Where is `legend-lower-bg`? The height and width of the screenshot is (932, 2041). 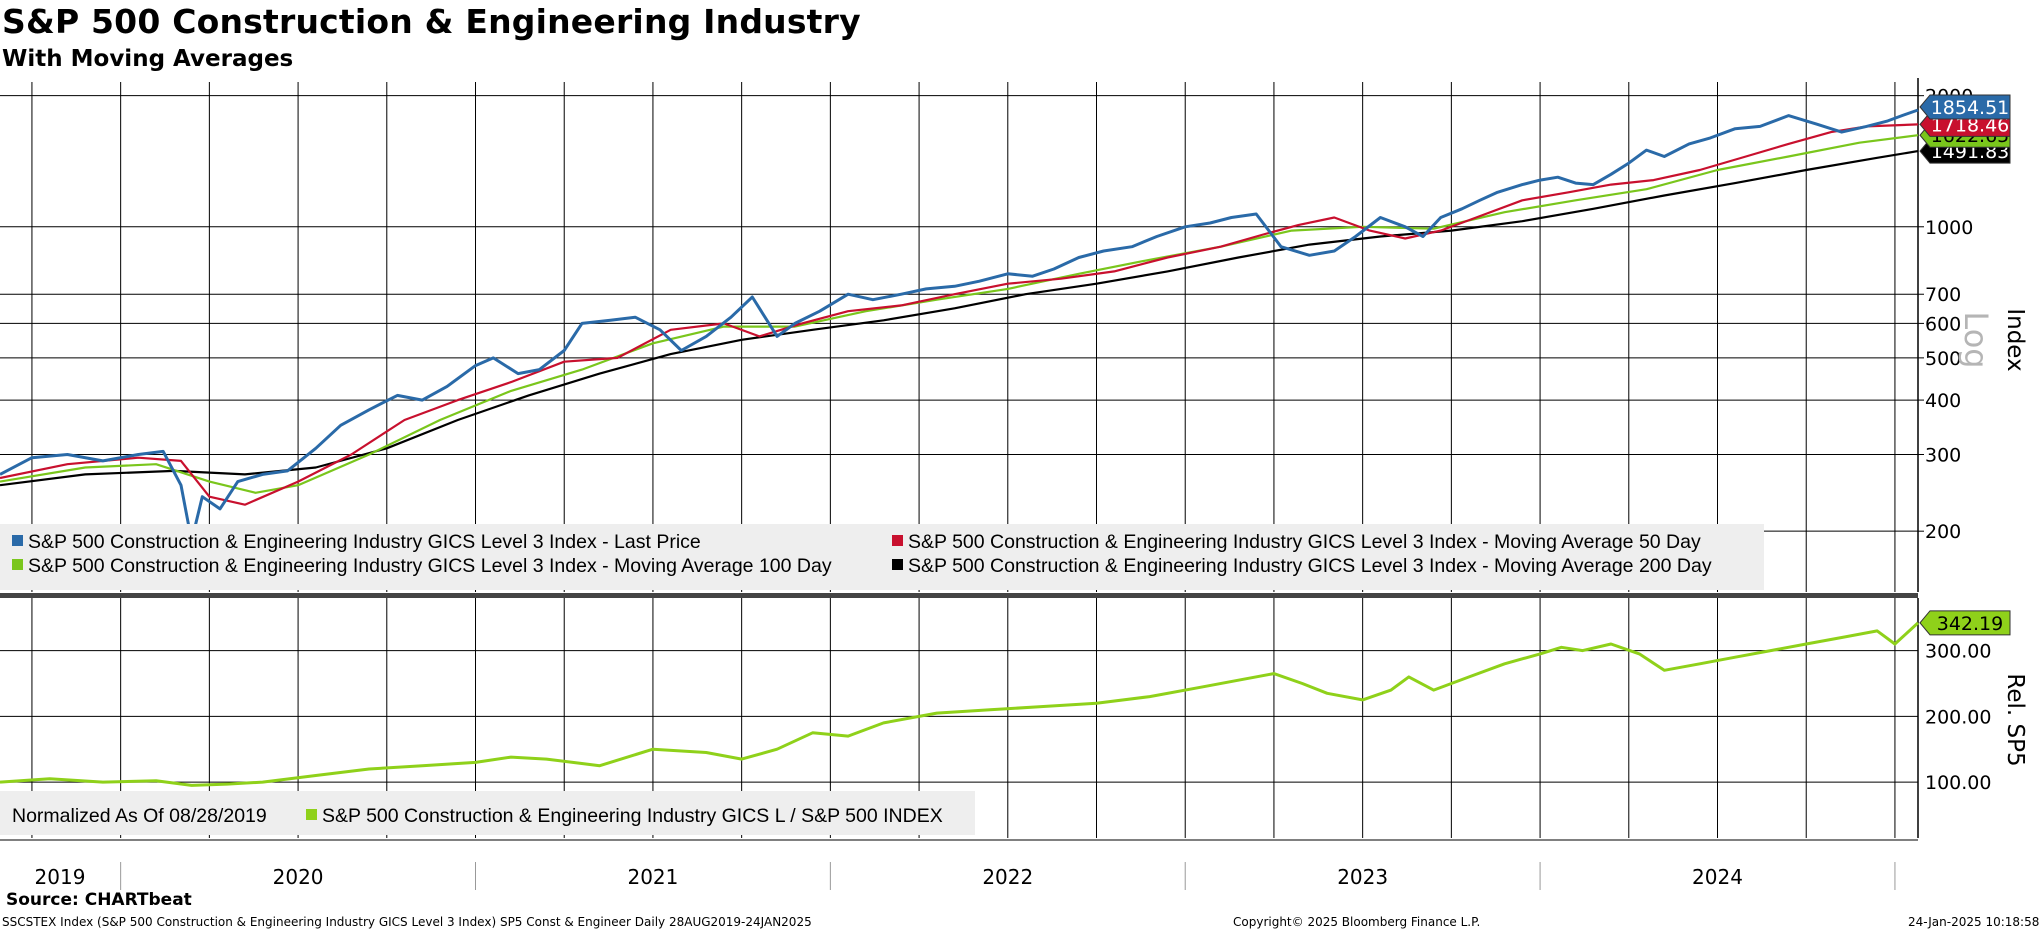 legend-lower-bg is located at coordinates (487, 813).